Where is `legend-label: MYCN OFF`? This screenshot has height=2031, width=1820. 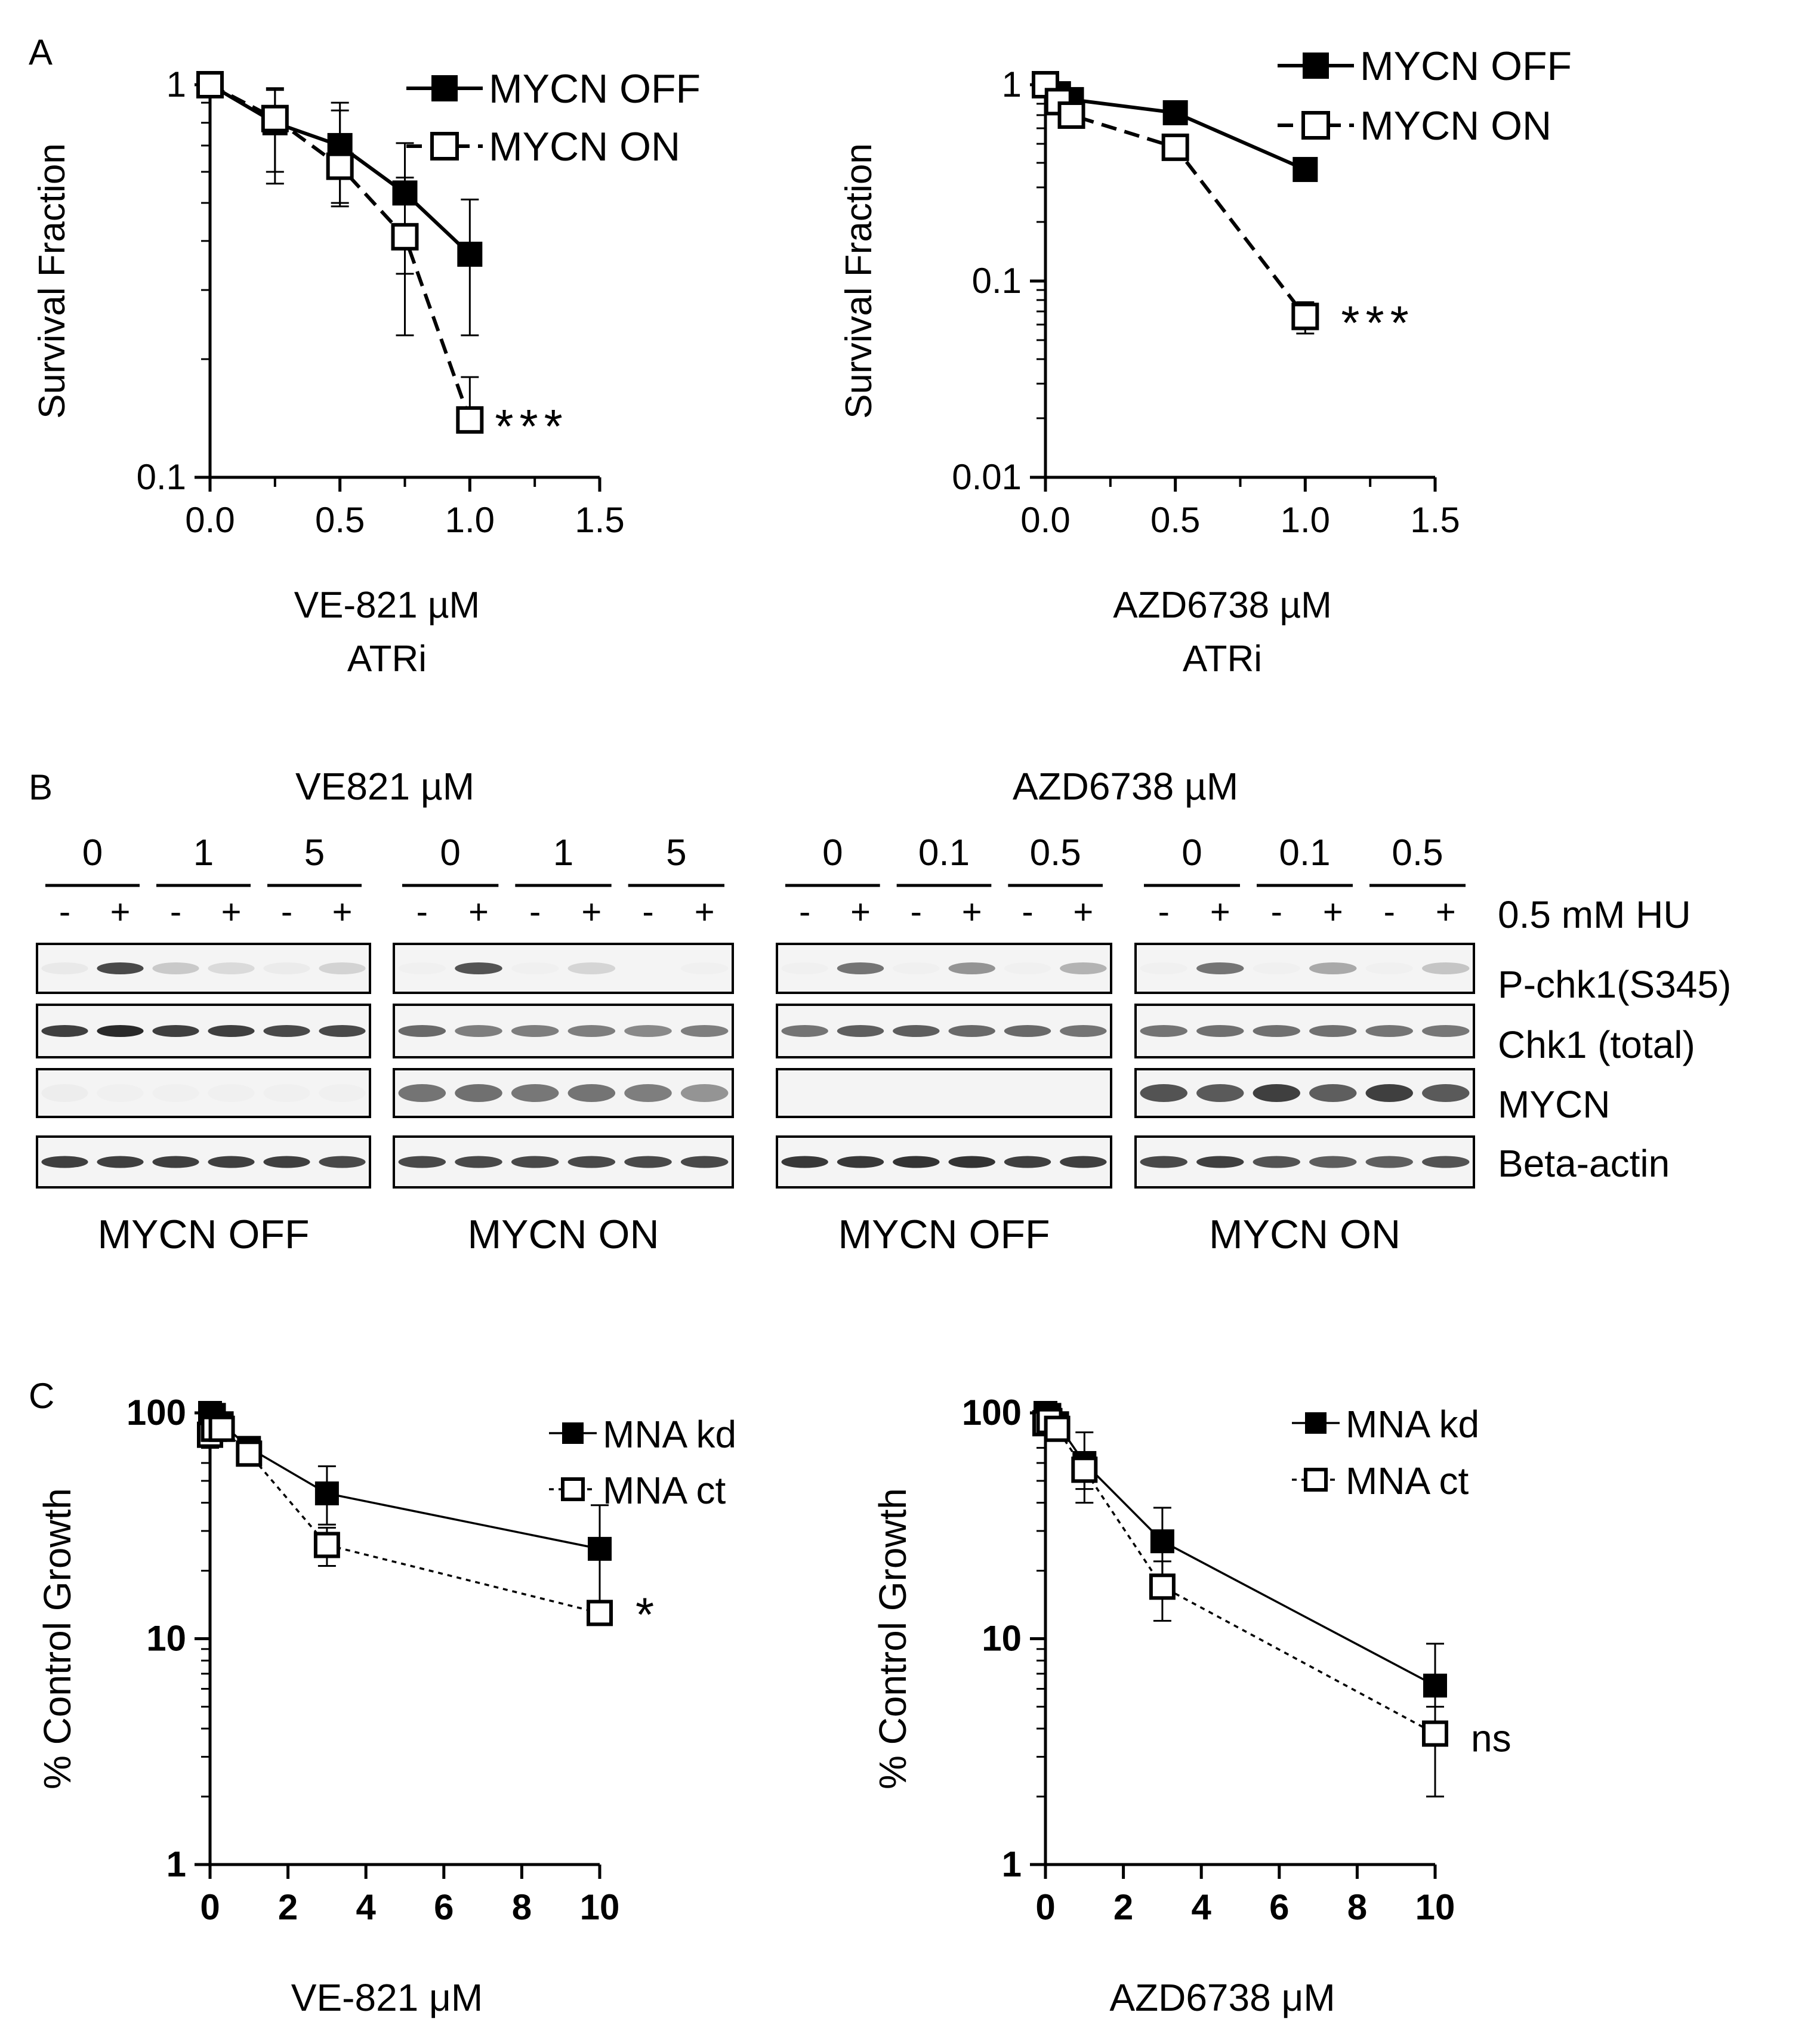 legend-label: MYCN OFF is located at coordinates (1466, 66).